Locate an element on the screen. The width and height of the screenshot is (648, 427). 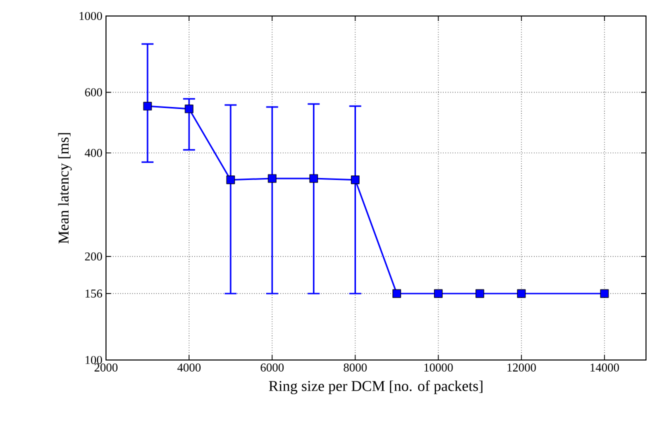
x-axis-title: Ring size per DCM [no. of packets] is located at coordinates (375, 387).